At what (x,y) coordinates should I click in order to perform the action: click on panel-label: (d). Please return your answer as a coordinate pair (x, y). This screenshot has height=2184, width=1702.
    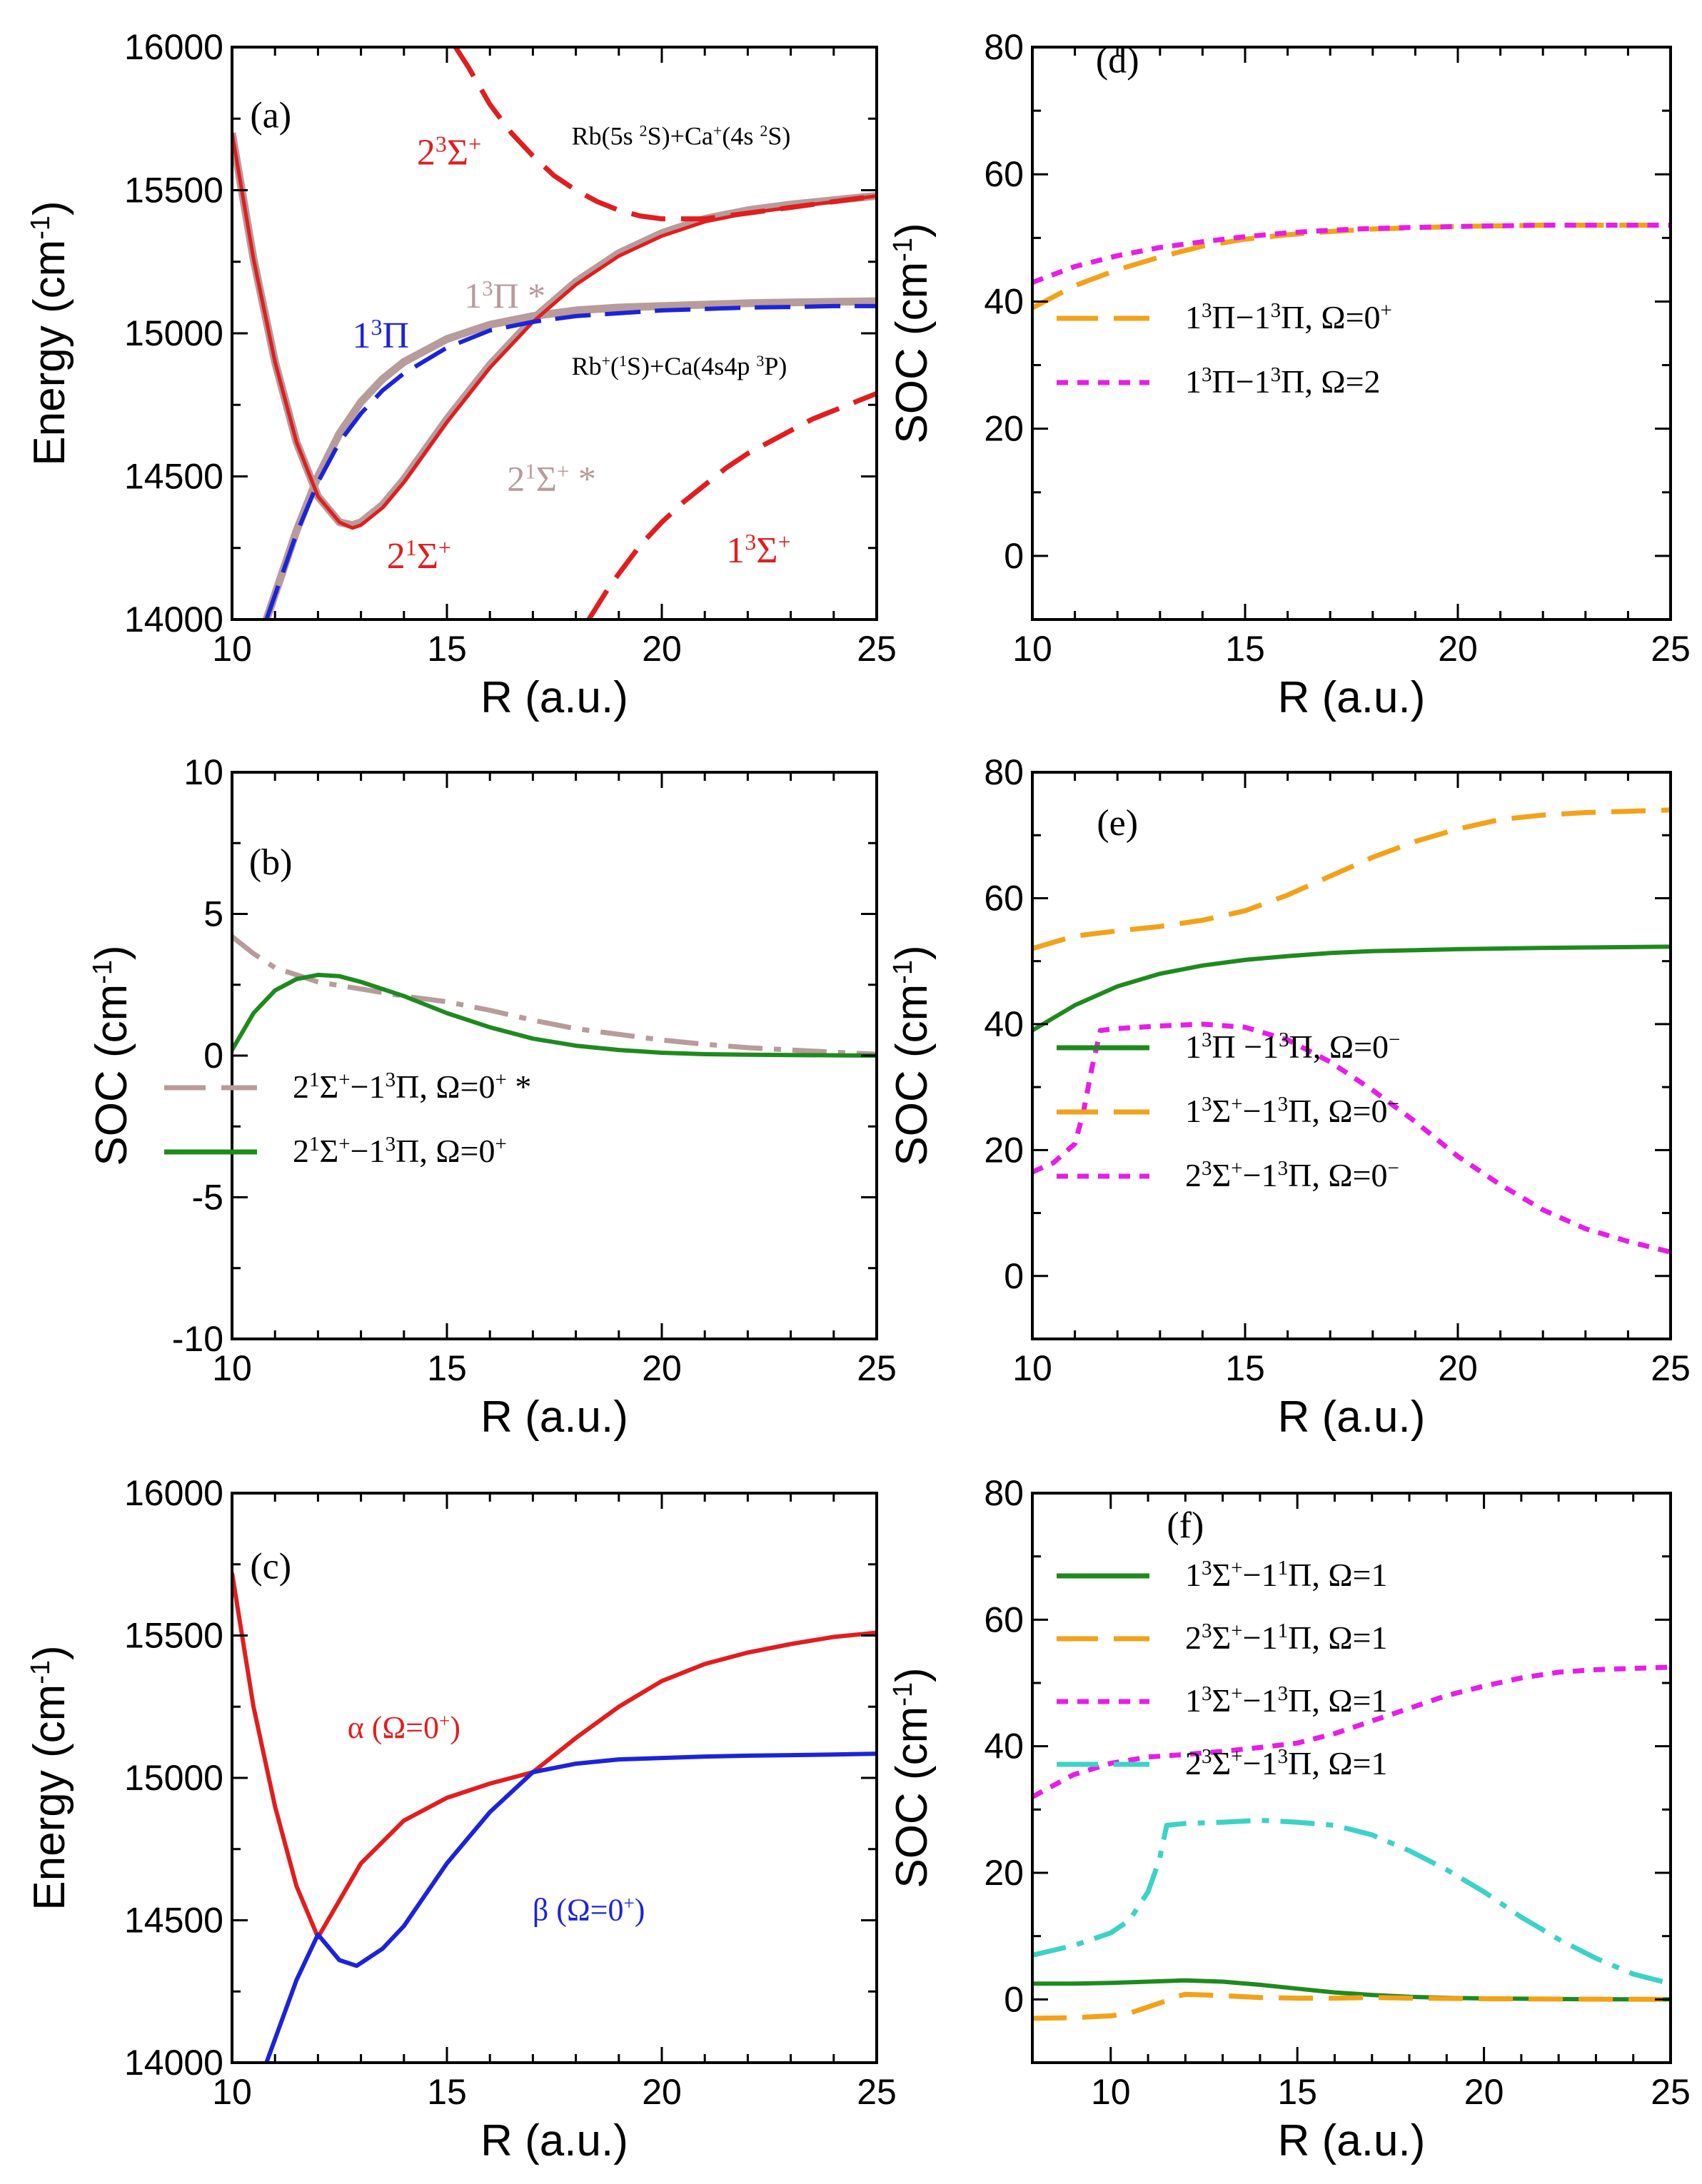
    Looking at the image, I should click on (1117, 61).